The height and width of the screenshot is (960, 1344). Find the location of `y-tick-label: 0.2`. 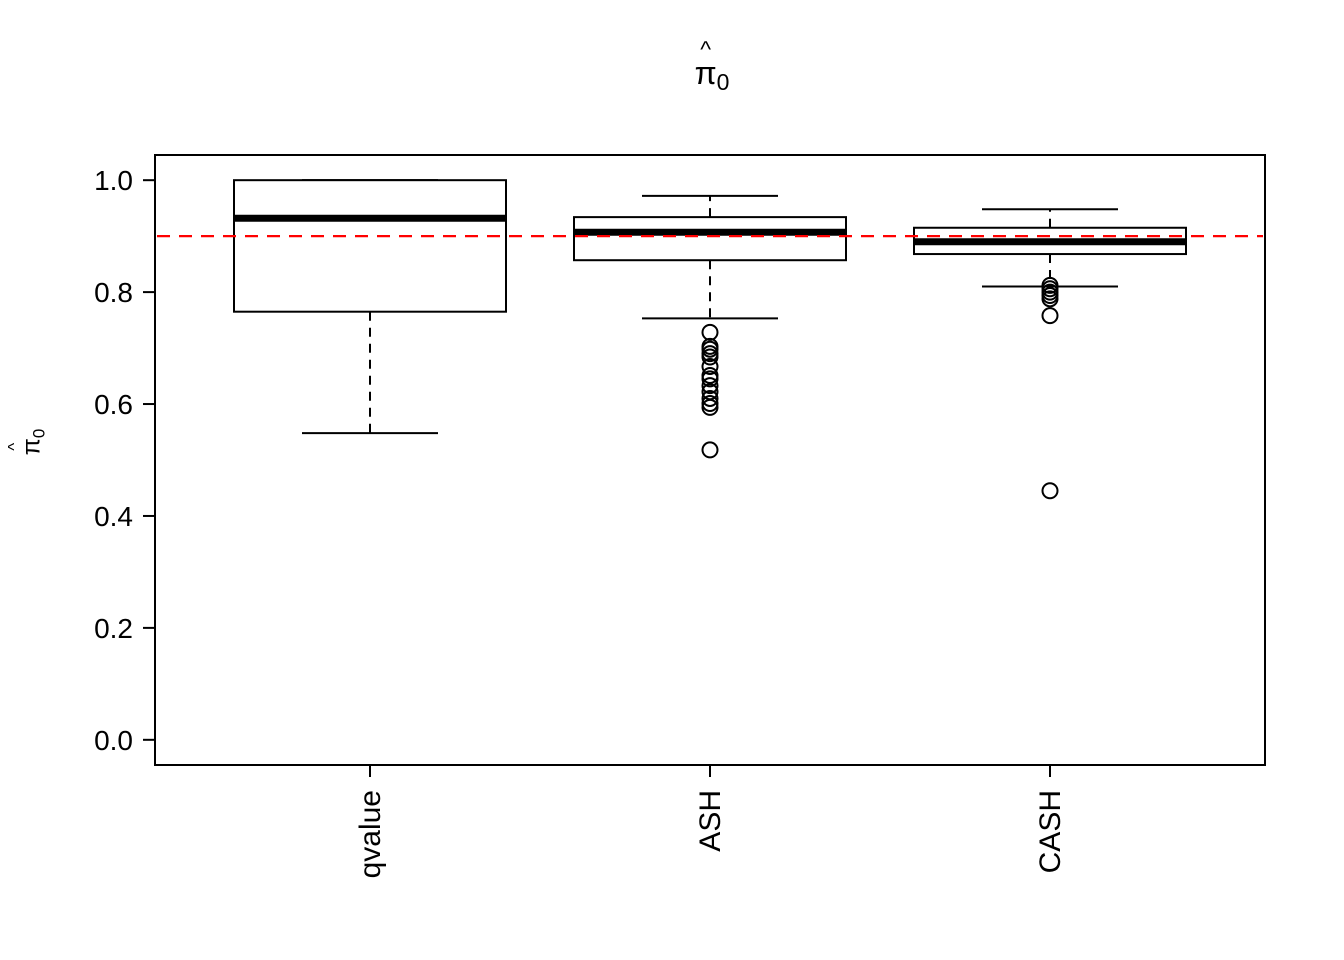

y-tick-label: 0.2 is located at coordinates (113, 628).